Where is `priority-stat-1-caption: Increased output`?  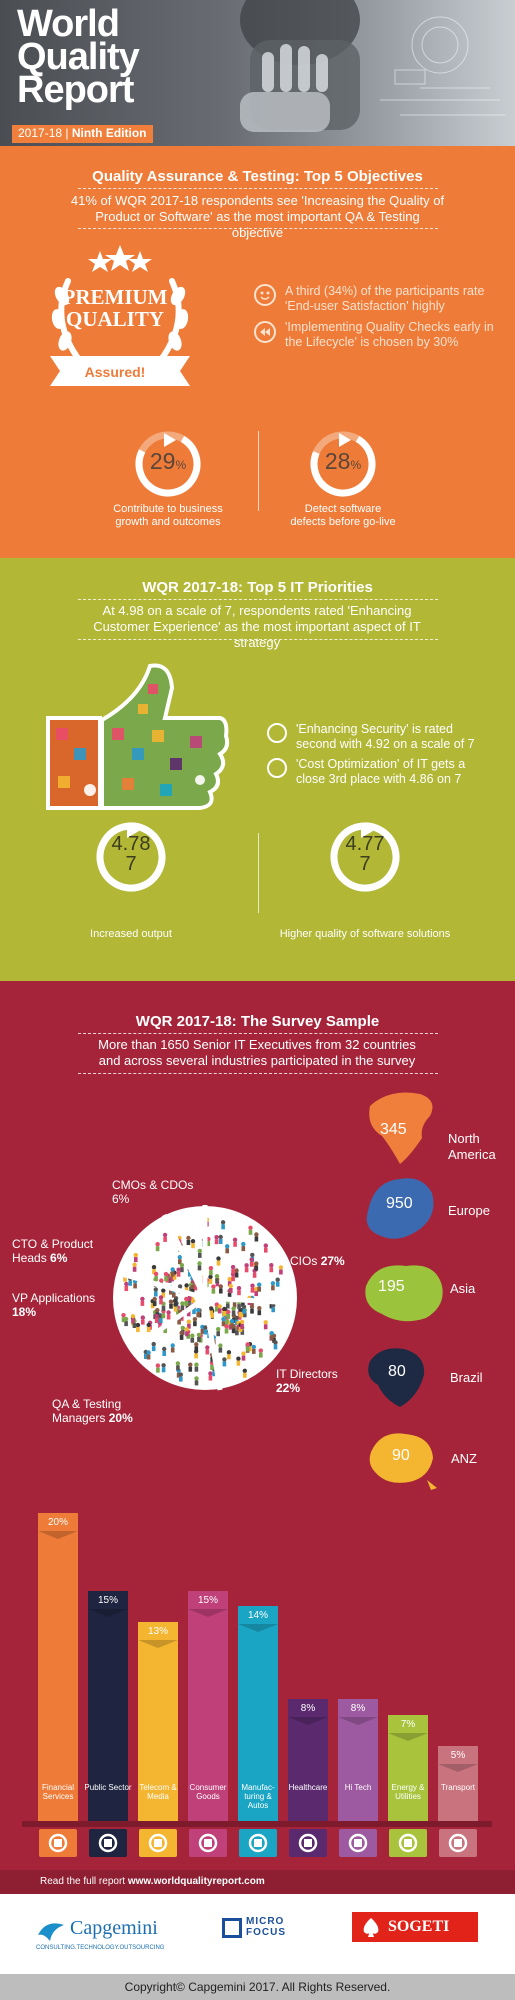
priority-stat-1-caption: Increased output is located at coordinates (131, 934).